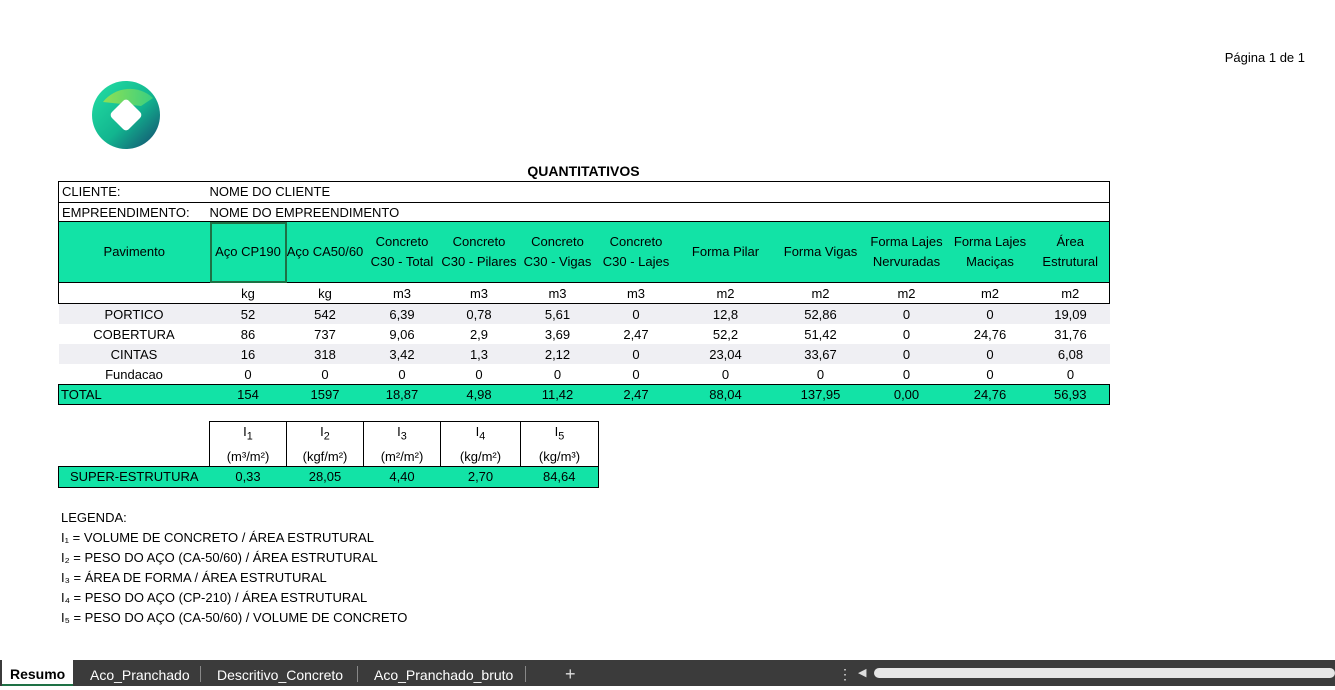  I want to click on table-cell: 24,76, so click(990, 334).